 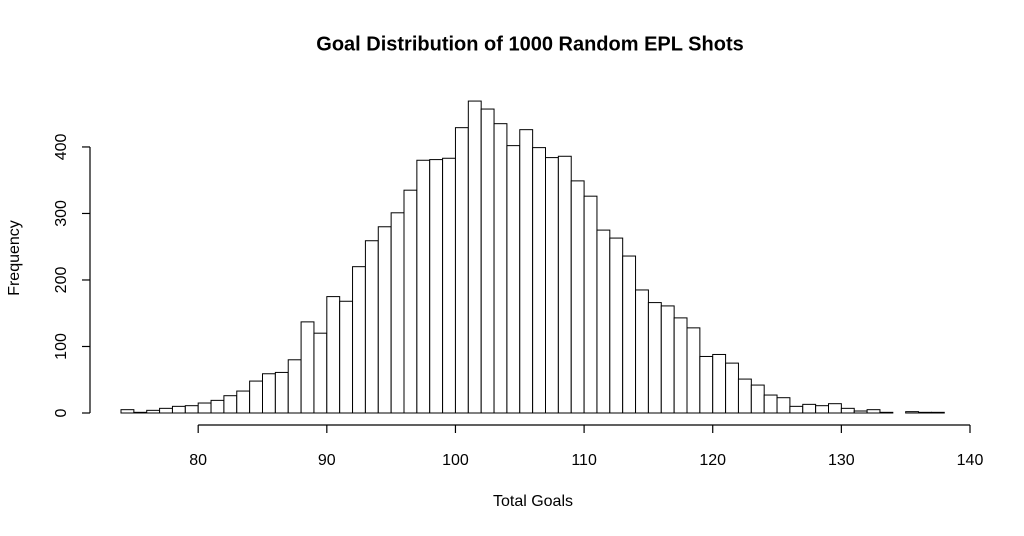 What do you see at coordinates (61, 412) in the screenshot?
I see `y-tick-label: 0` at bounding box center [61, 412].